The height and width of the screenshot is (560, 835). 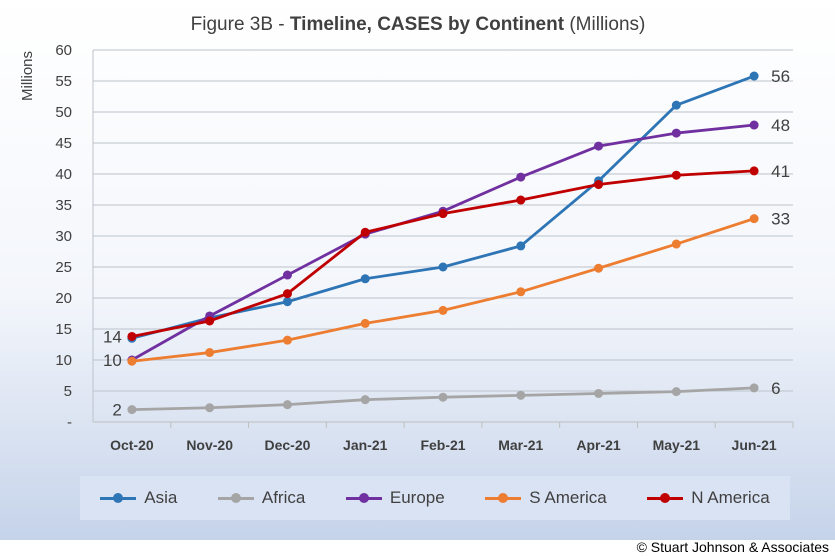 What do you see at coordinates (132, 445) in the screenshot?
I see `x-tick-label: Oct-20` at bounding box center [132, 445].